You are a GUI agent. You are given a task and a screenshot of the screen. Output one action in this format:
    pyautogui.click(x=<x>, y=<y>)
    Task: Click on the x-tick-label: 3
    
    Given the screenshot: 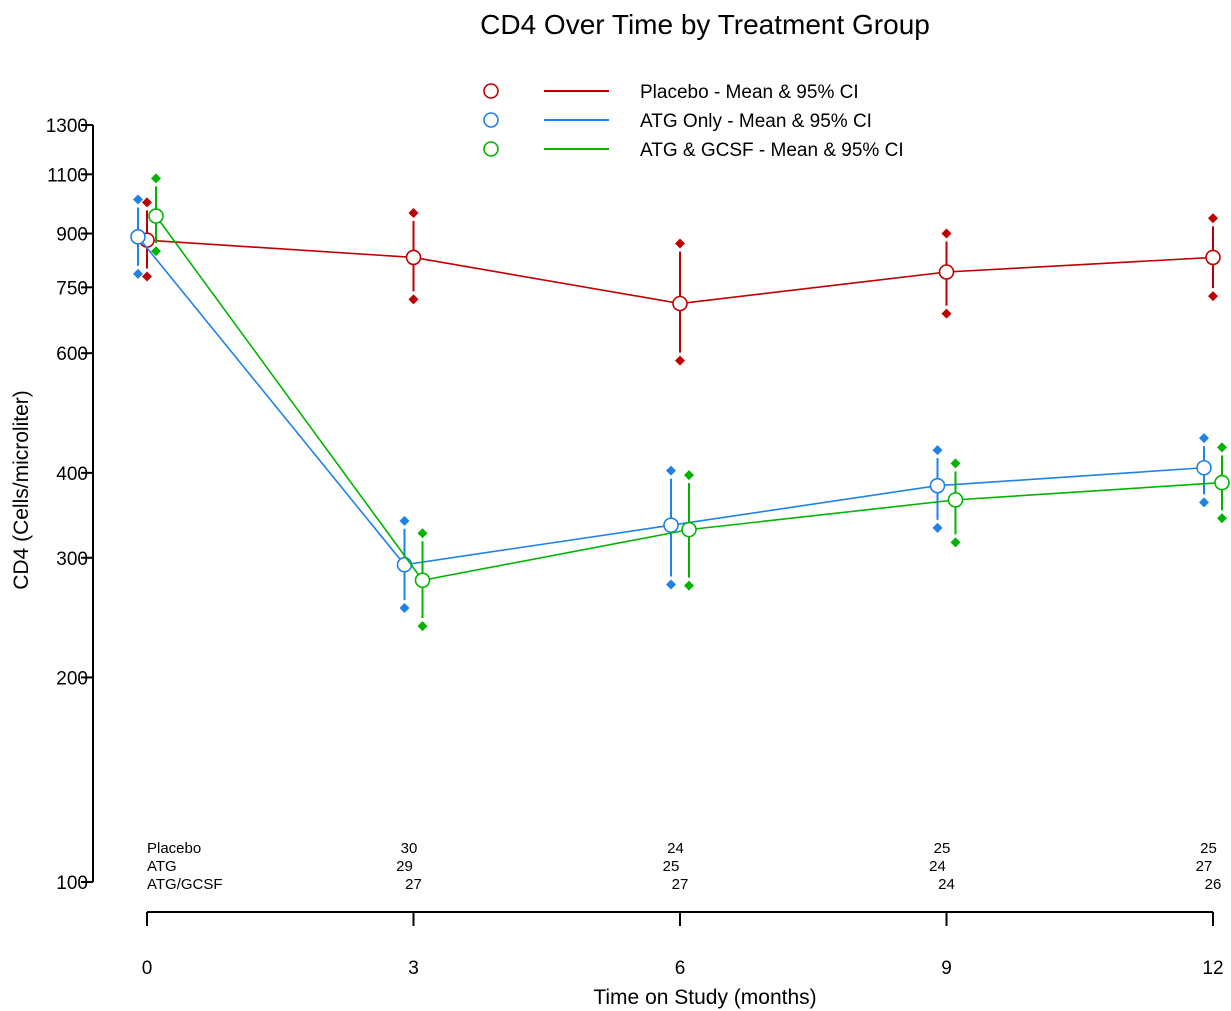 What is the action you would take?
    pyautogui.click(x=413, y=968)
    